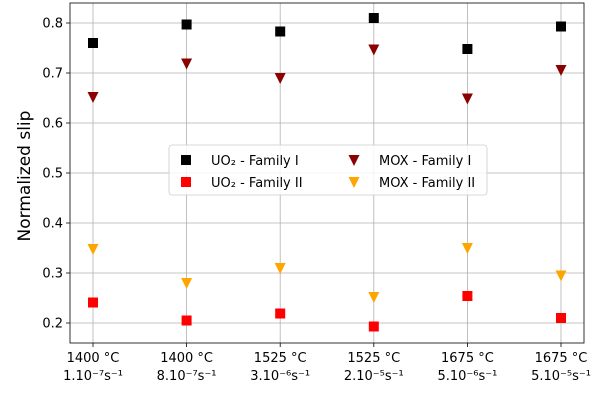 Image resolution: width=592 pixels, height=397 pixels. I want to click on y-axis-label: Normalized slip, so click(25, 176).